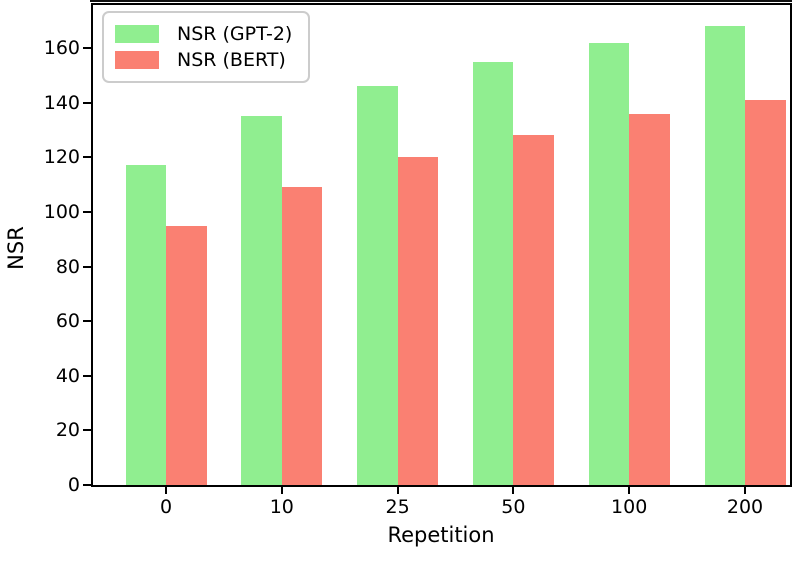 The width and height of the screenshot is (792, 561). Describe the element at coordinates (67, 375) in the screenshot. I see `y-tick-label: 40` at that location.